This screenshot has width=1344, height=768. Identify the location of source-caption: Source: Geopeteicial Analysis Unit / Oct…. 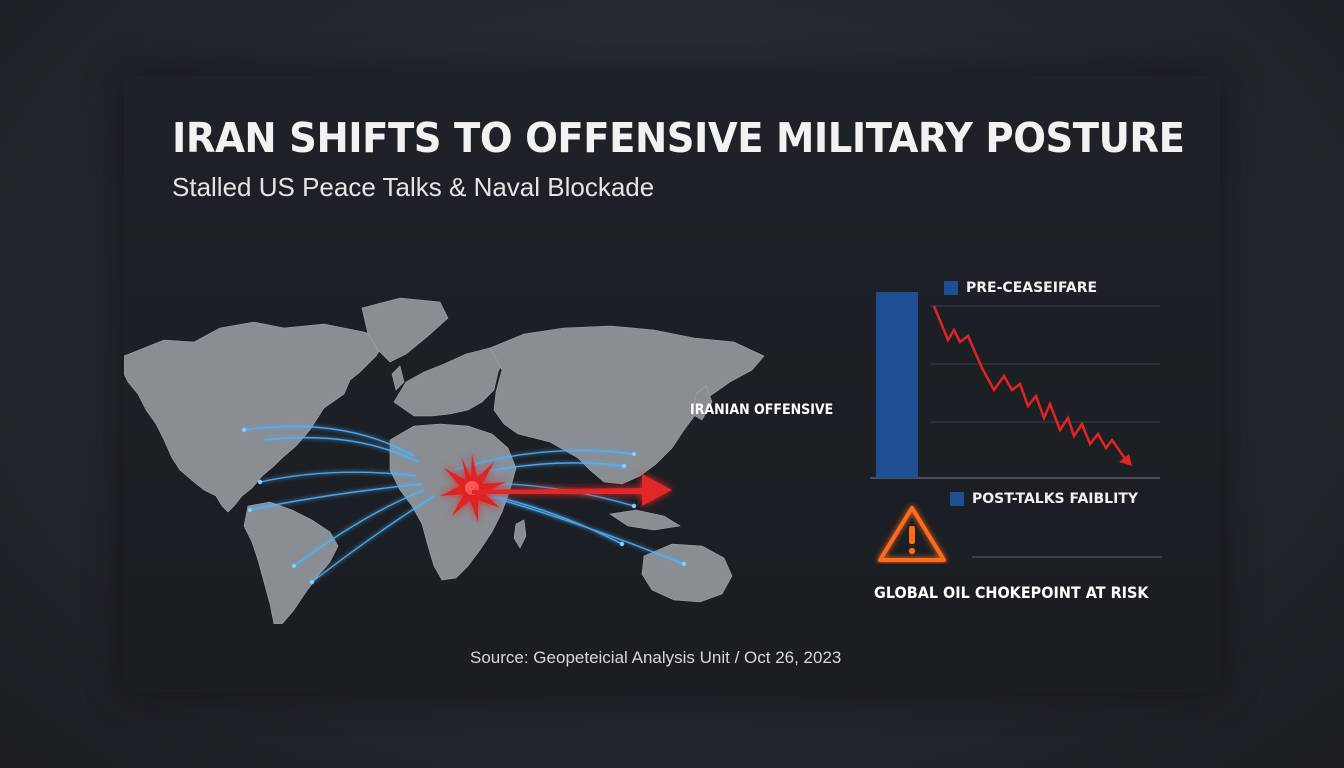
(656, 657).